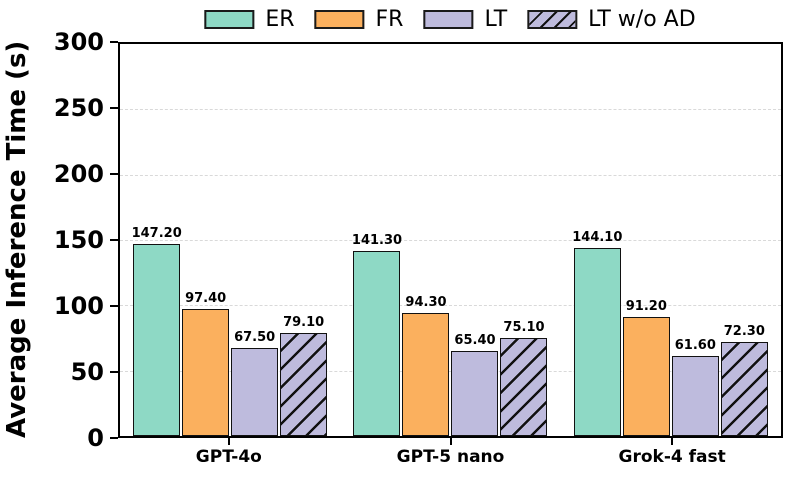 This screenshot has width=793, height=479. I want to click on bar-lt-w-o-ad: 75.10, so click(524, 378).